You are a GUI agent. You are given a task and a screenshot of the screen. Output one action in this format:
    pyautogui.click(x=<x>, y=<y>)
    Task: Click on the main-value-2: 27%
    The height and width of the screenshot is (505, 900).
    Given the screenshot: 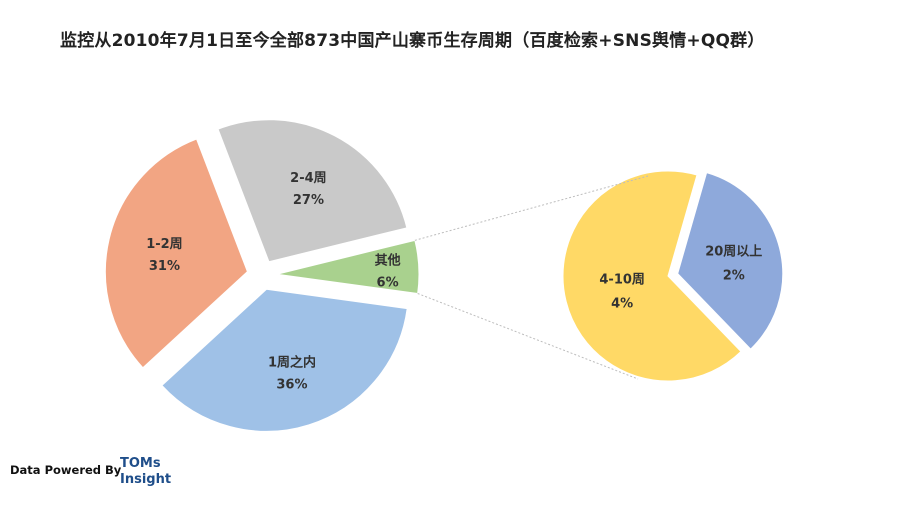 What is the action you would take?
    pyautogui.click(x=308, y=200)
    